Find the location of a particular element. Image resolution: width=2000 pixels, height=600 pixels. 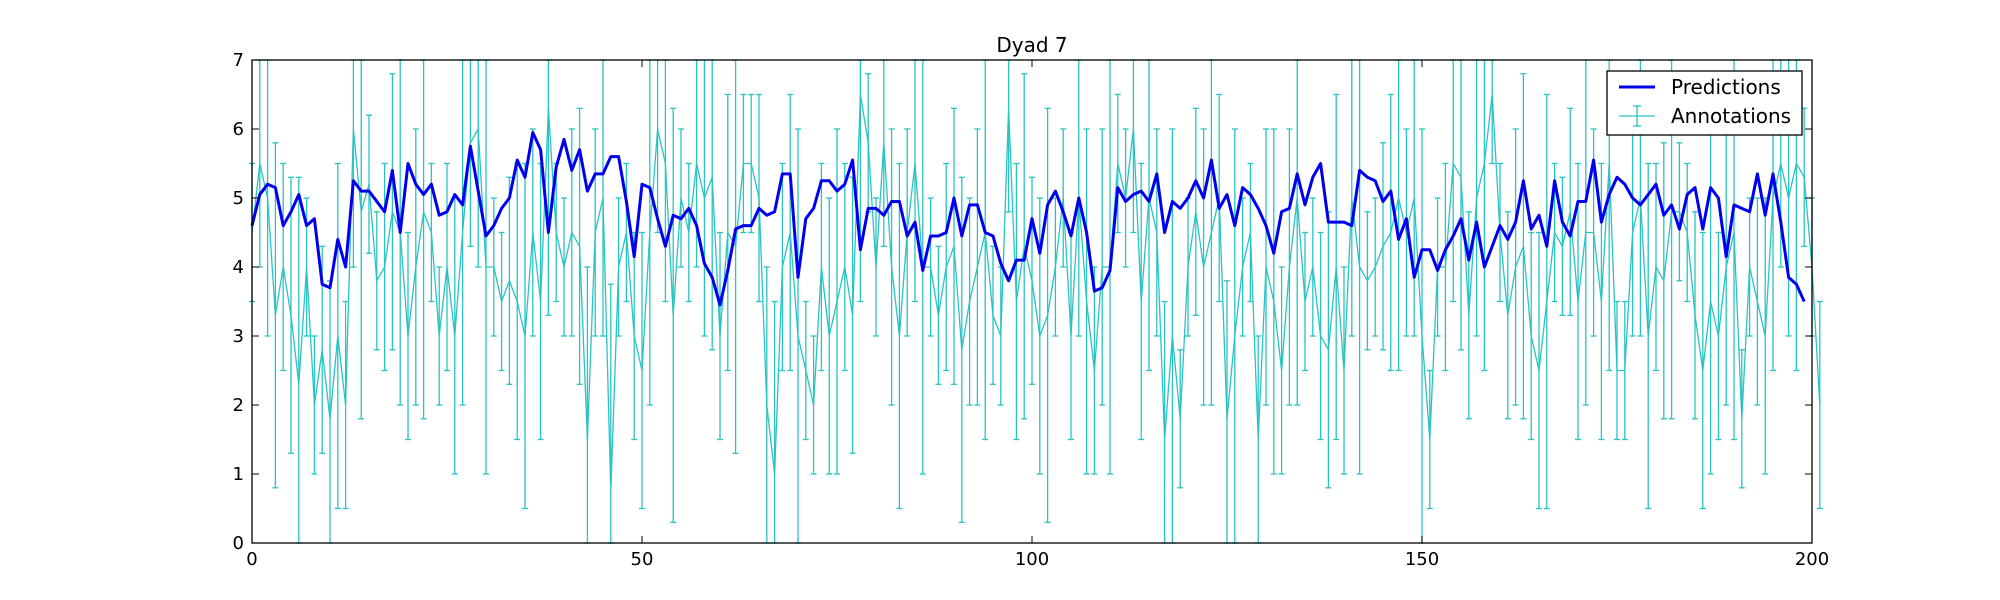

x-tick-label: 50 is located at coordinates (642, 559).